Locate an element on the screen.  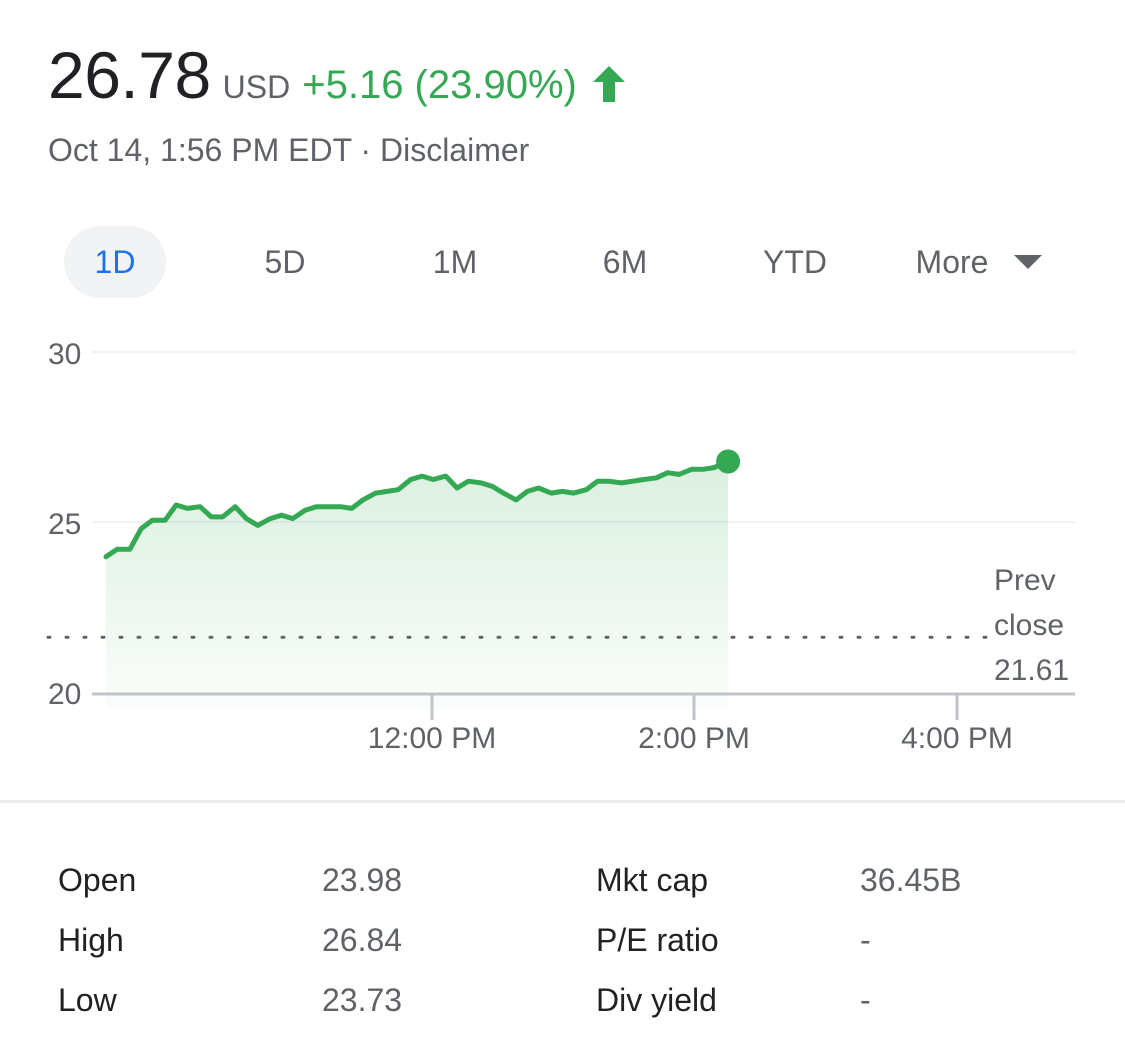
x-tick-label: 12:00 PM is located at coordinates (432, 738).